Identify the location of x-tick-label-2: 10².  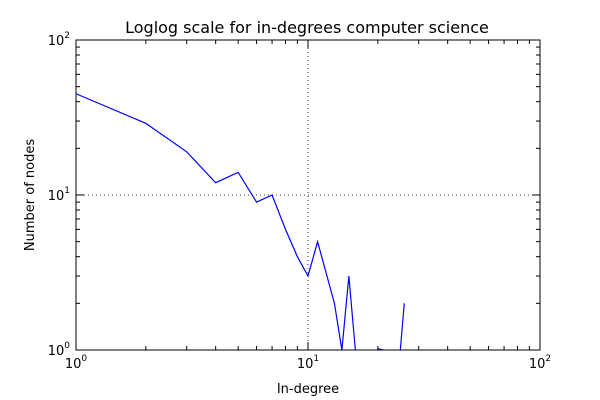
(540, 363).